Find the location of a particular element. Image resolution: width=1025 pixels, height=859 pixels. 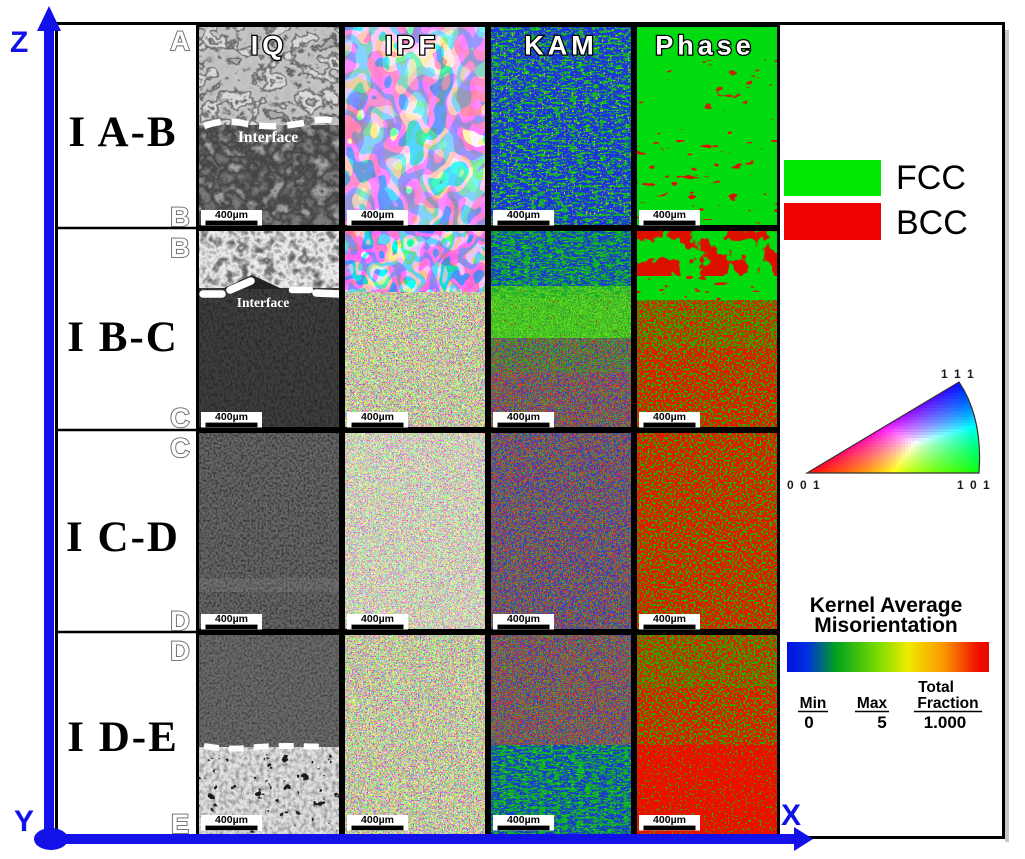

svg-text: I A-B is located at coordinates (122, 132).